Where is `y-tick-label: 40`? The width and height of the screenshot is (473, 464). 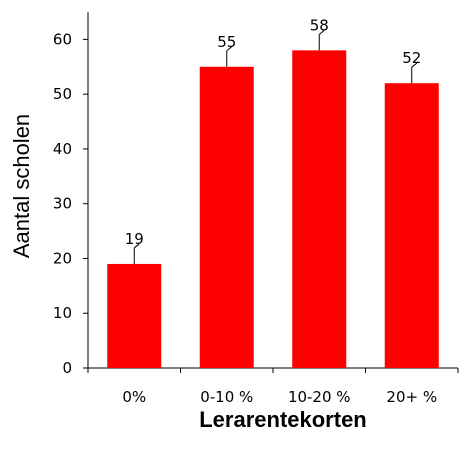 y-tick-label: 40 is located at coordinates (62, 149).